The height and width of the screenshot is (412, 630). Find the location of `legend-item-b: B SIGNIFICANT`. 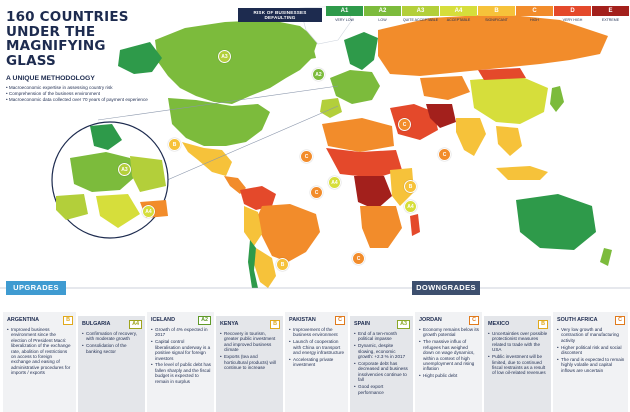

legend-item-b: B SIGNIFICANT is located at coordinates (496, 14).